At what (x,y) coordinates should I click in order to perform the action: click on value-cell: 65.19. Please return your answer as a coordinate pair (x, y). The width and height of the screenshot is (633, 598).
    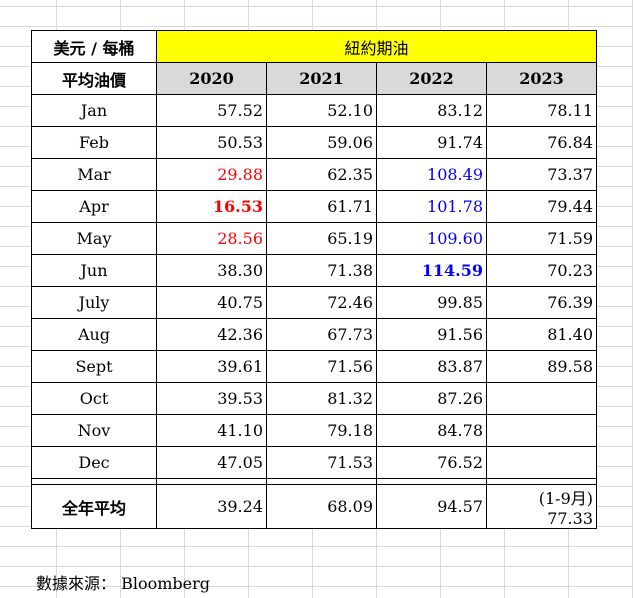
    Looking at the image, I should click on (321, 238).